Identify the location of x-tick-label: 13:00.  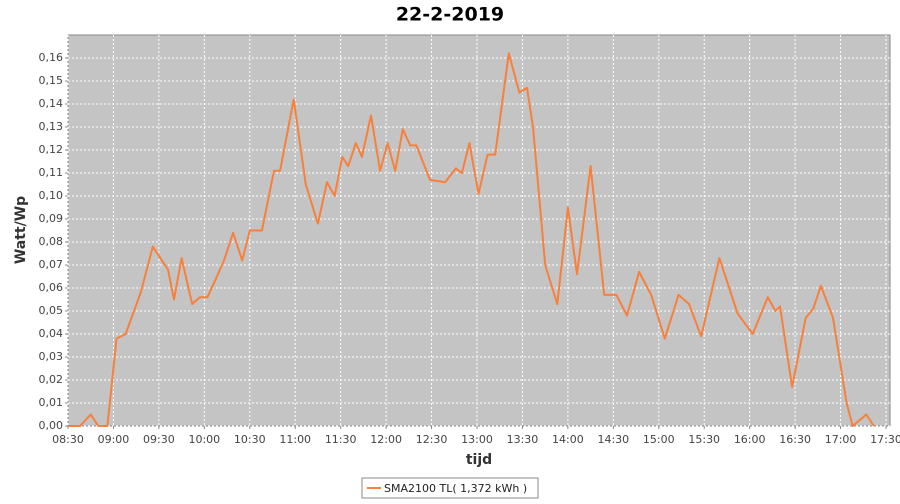
(477, 439).